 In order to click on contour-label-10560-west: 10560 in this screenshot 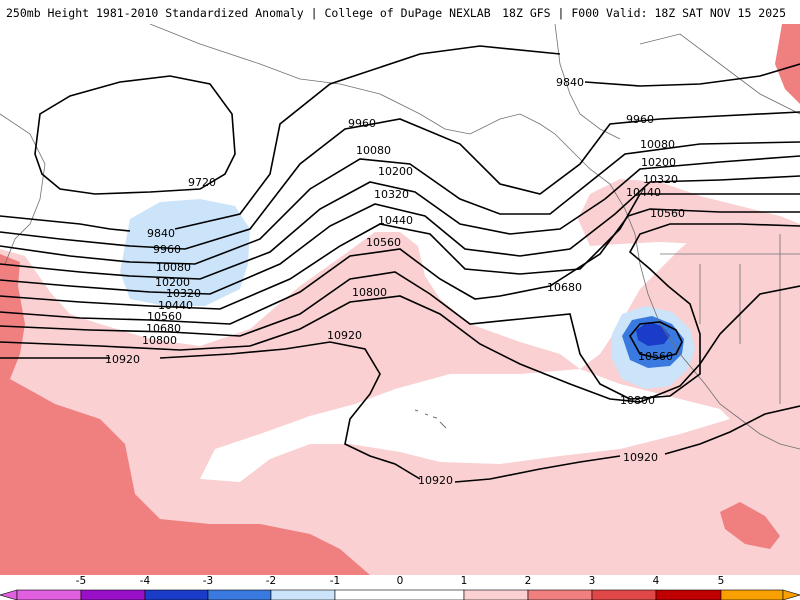, I will do `click(164, 316)`.